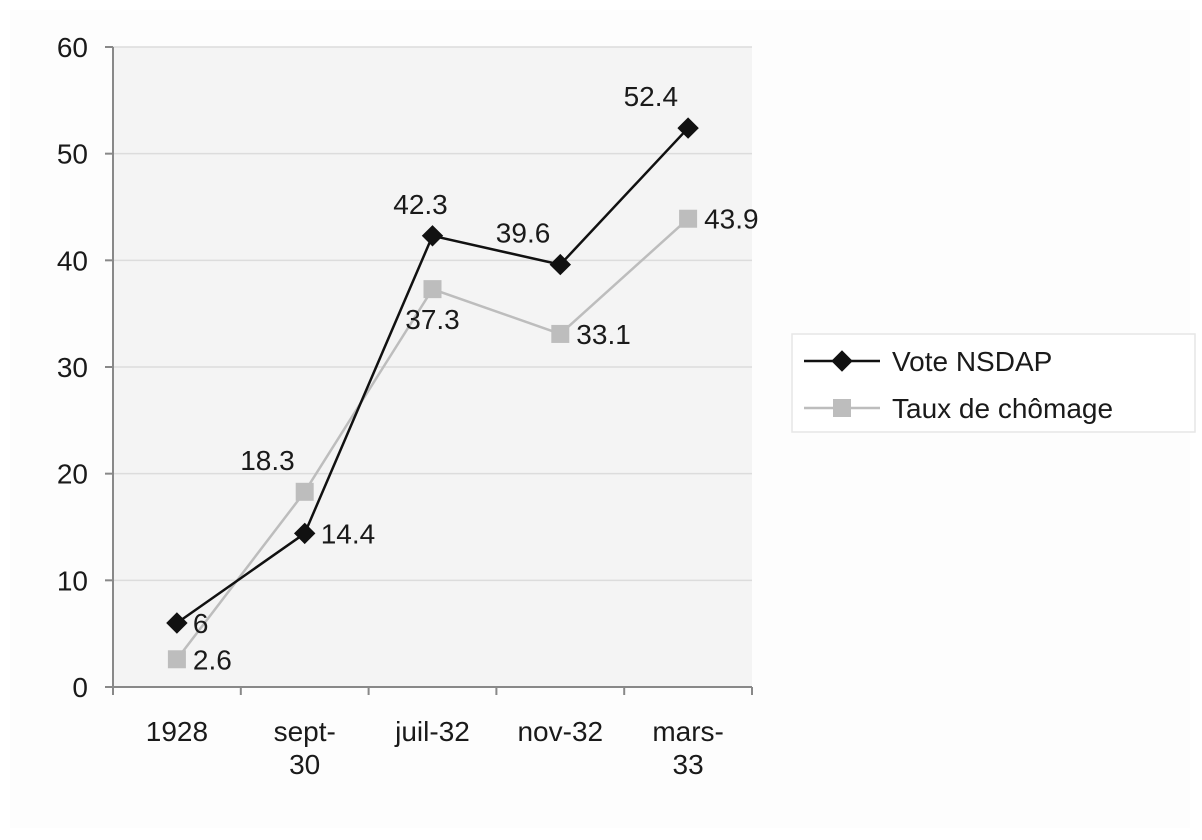  I want to click on data-label: 52.4, so click(651, 96).